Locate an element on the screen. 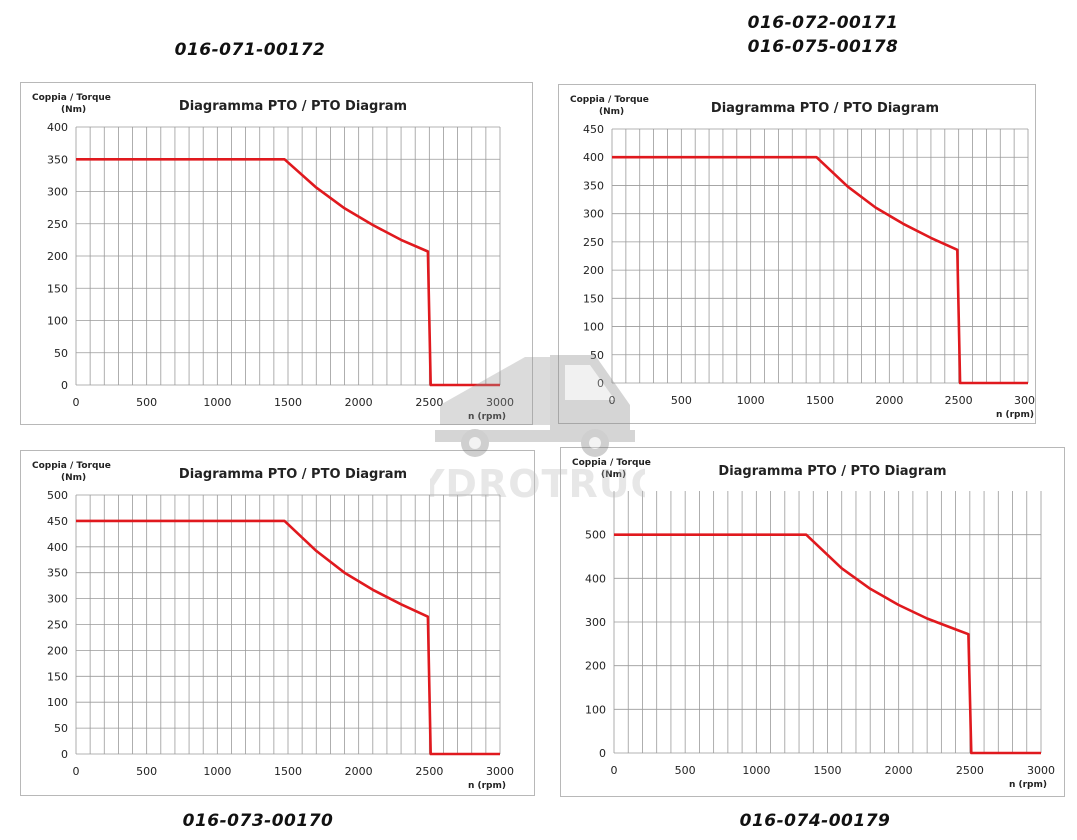 Image resolution: width=1077 pixels, height=840 pixels. product-code-bottom-left: 016-073-00170 is located at coordinates (258, 821).